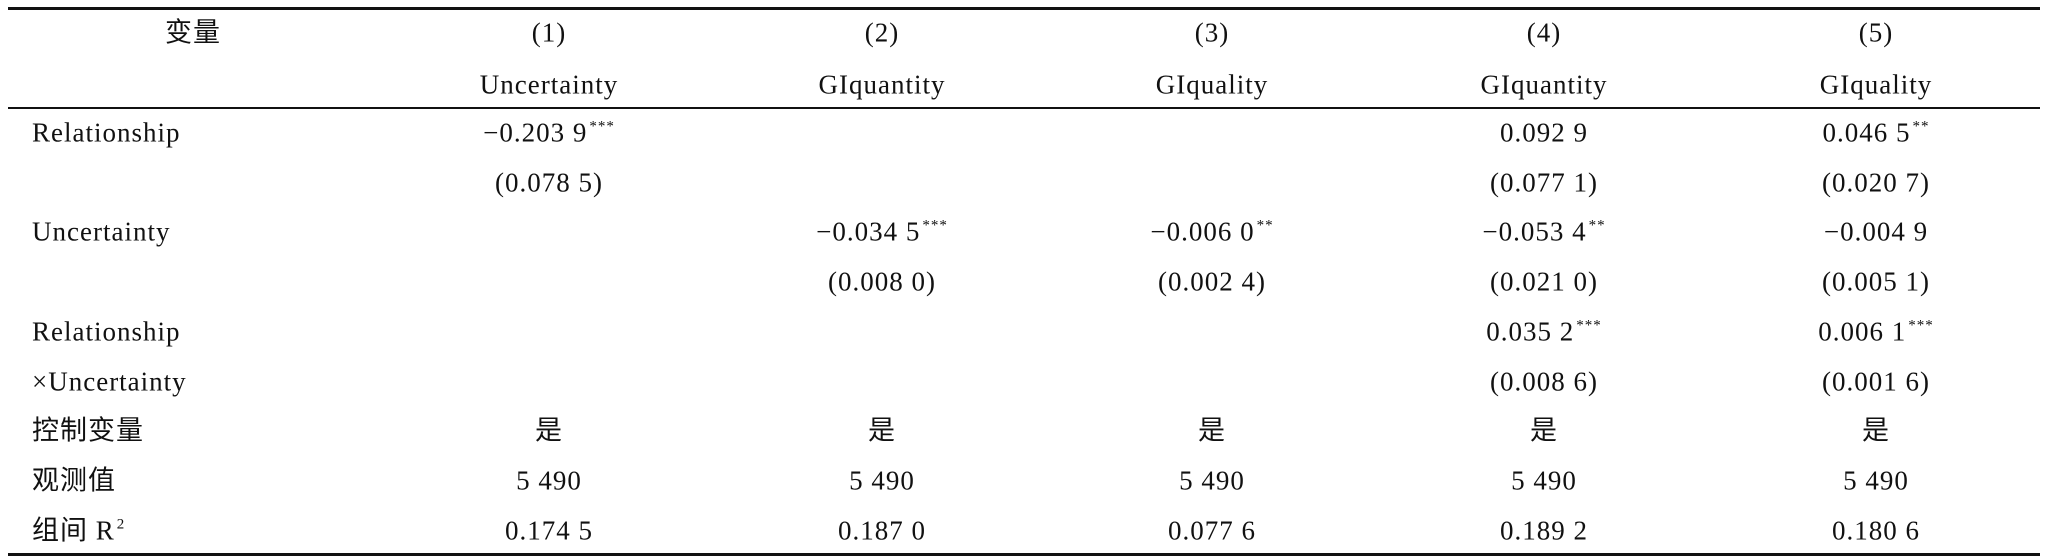  Describe the element at coordinates (1876, 281) in the screenshot. I see `table-cell: (0.005 1)` at that location.